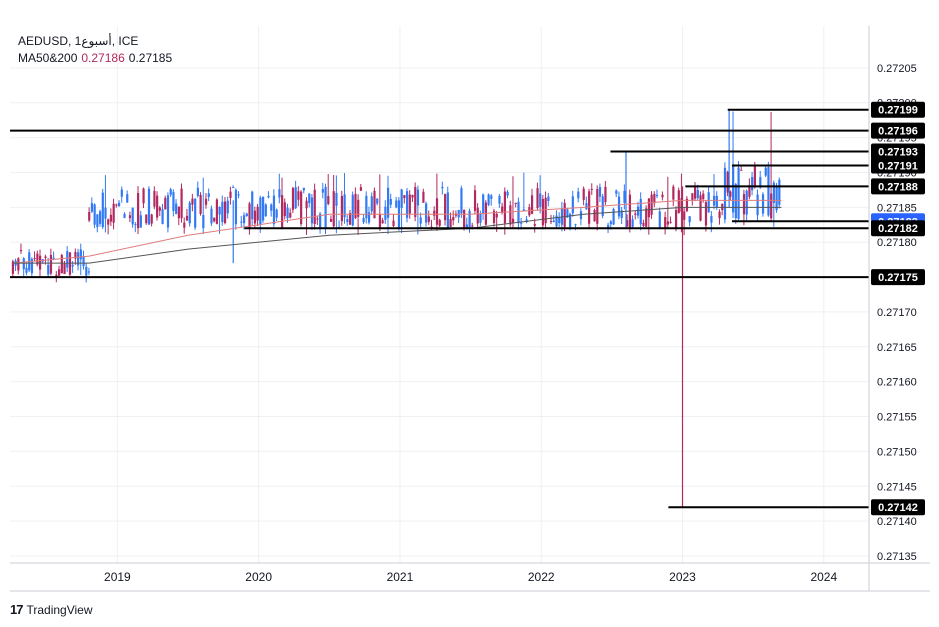 This screenshot has width=939, height=627. I want to click on y-tick-label: 0.27140, so click(897, 522).